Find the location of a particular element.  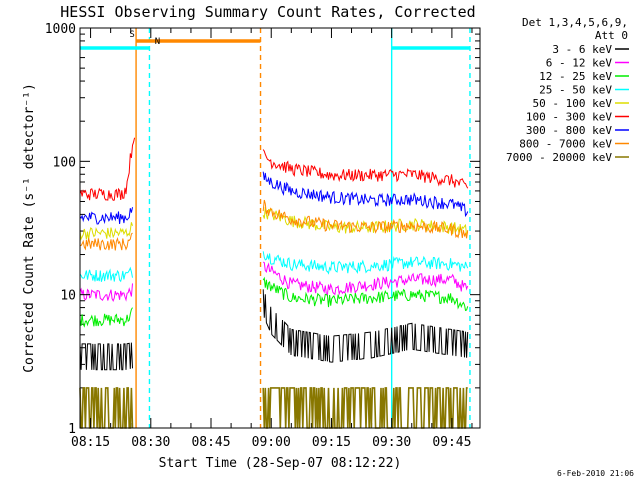

x-tick-label: 09:15 is located at coordinates (331, 442).